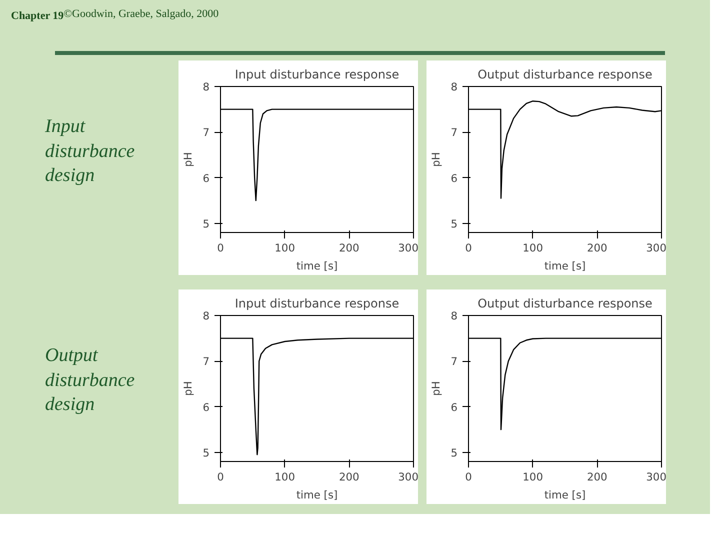 The image size is (717, 536). What do you see at coordinates (141, 14) in the screenshot?
I see `text: ©Goodwin, Graebe, Salgado, 2000` at bounding box center [141, 14].